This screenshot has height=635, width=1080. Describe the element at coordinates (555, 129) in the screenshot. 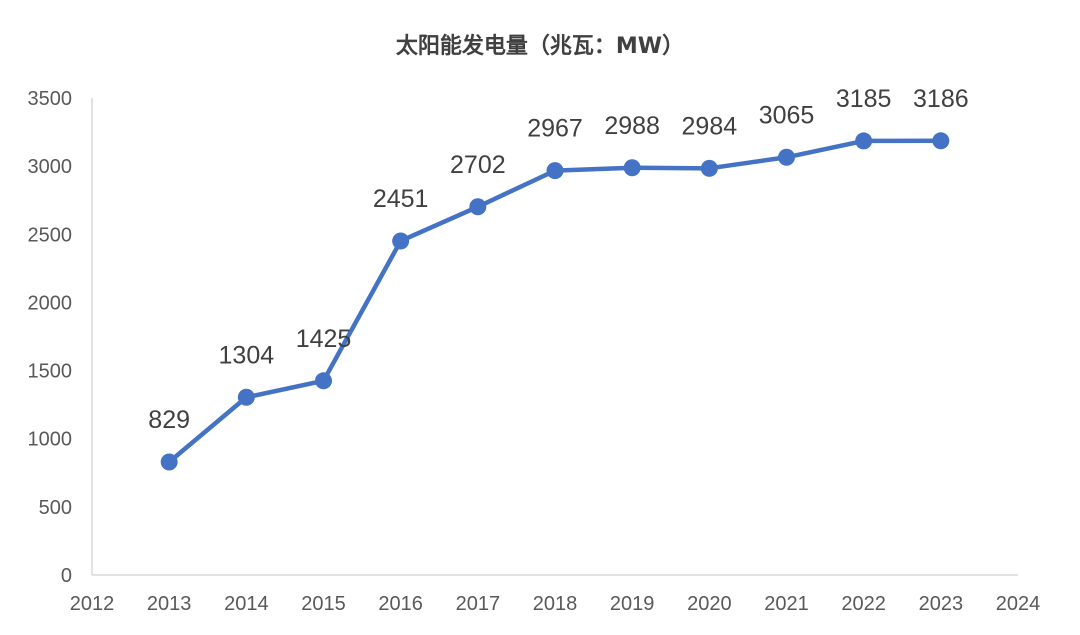

I see `data-label: 2967` at that location.